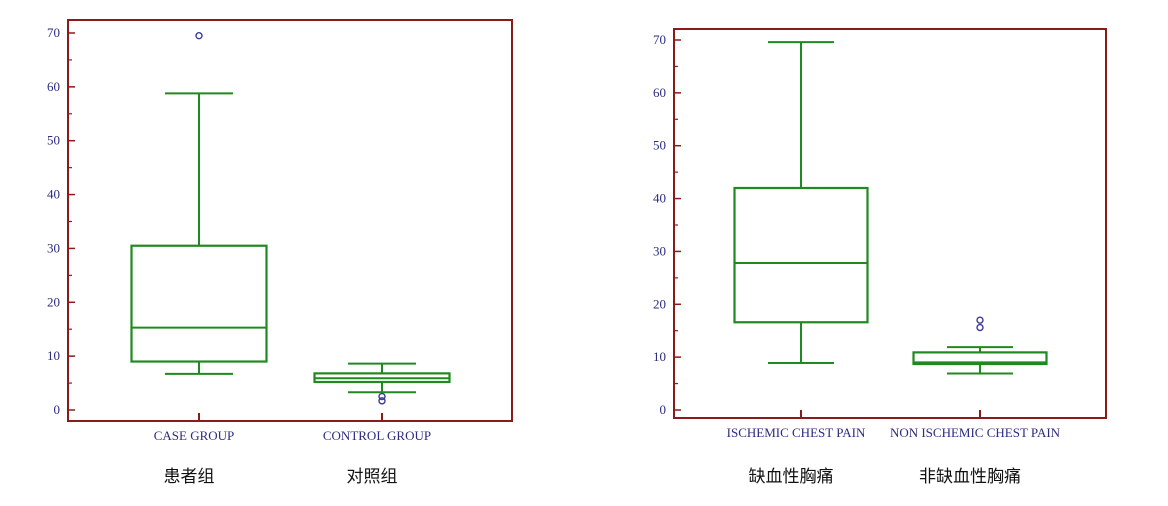 The height and width of the screenshot is (506, 1168). I want to click on category-label: ISCHEMIC CHEST PAIN, so click(796, 432).